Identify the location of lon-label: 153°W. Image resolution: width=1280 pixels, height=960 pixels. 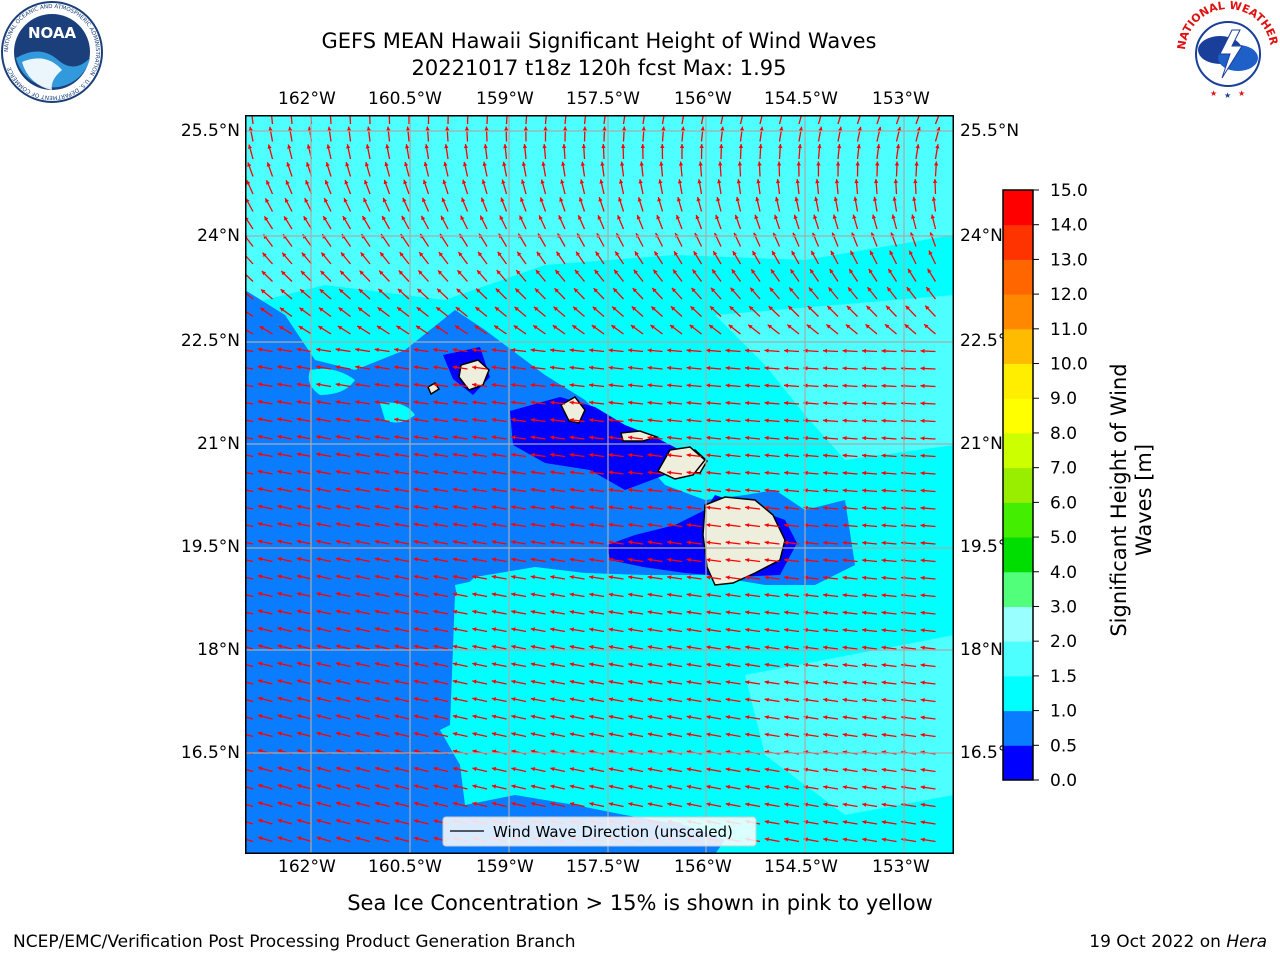
(901, 99).